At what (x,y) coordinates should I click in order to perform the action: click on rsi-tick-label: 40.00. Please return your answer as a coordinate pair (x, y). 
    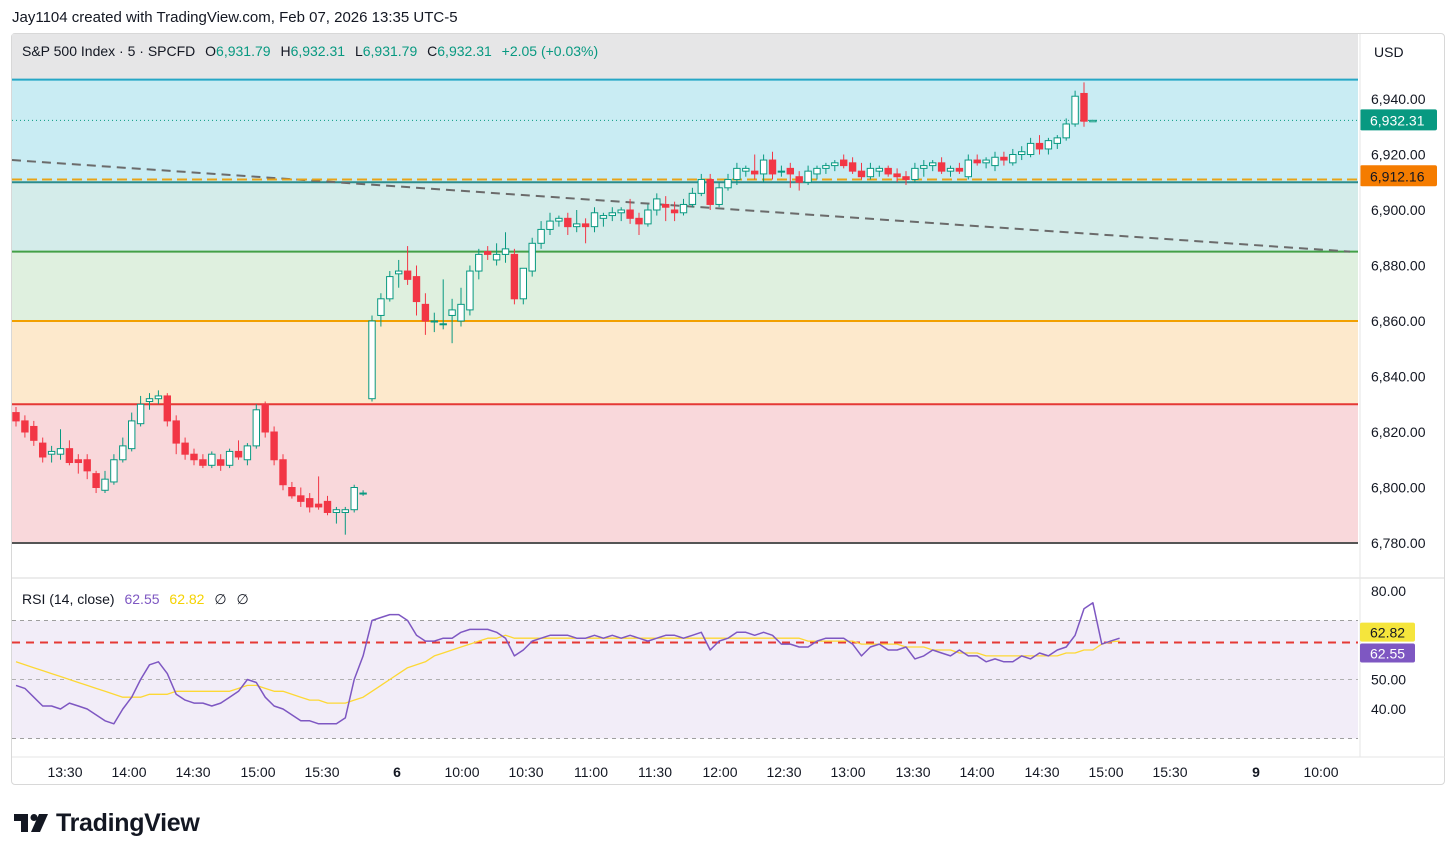
    Looking at the image, I should click on (1388, 709).